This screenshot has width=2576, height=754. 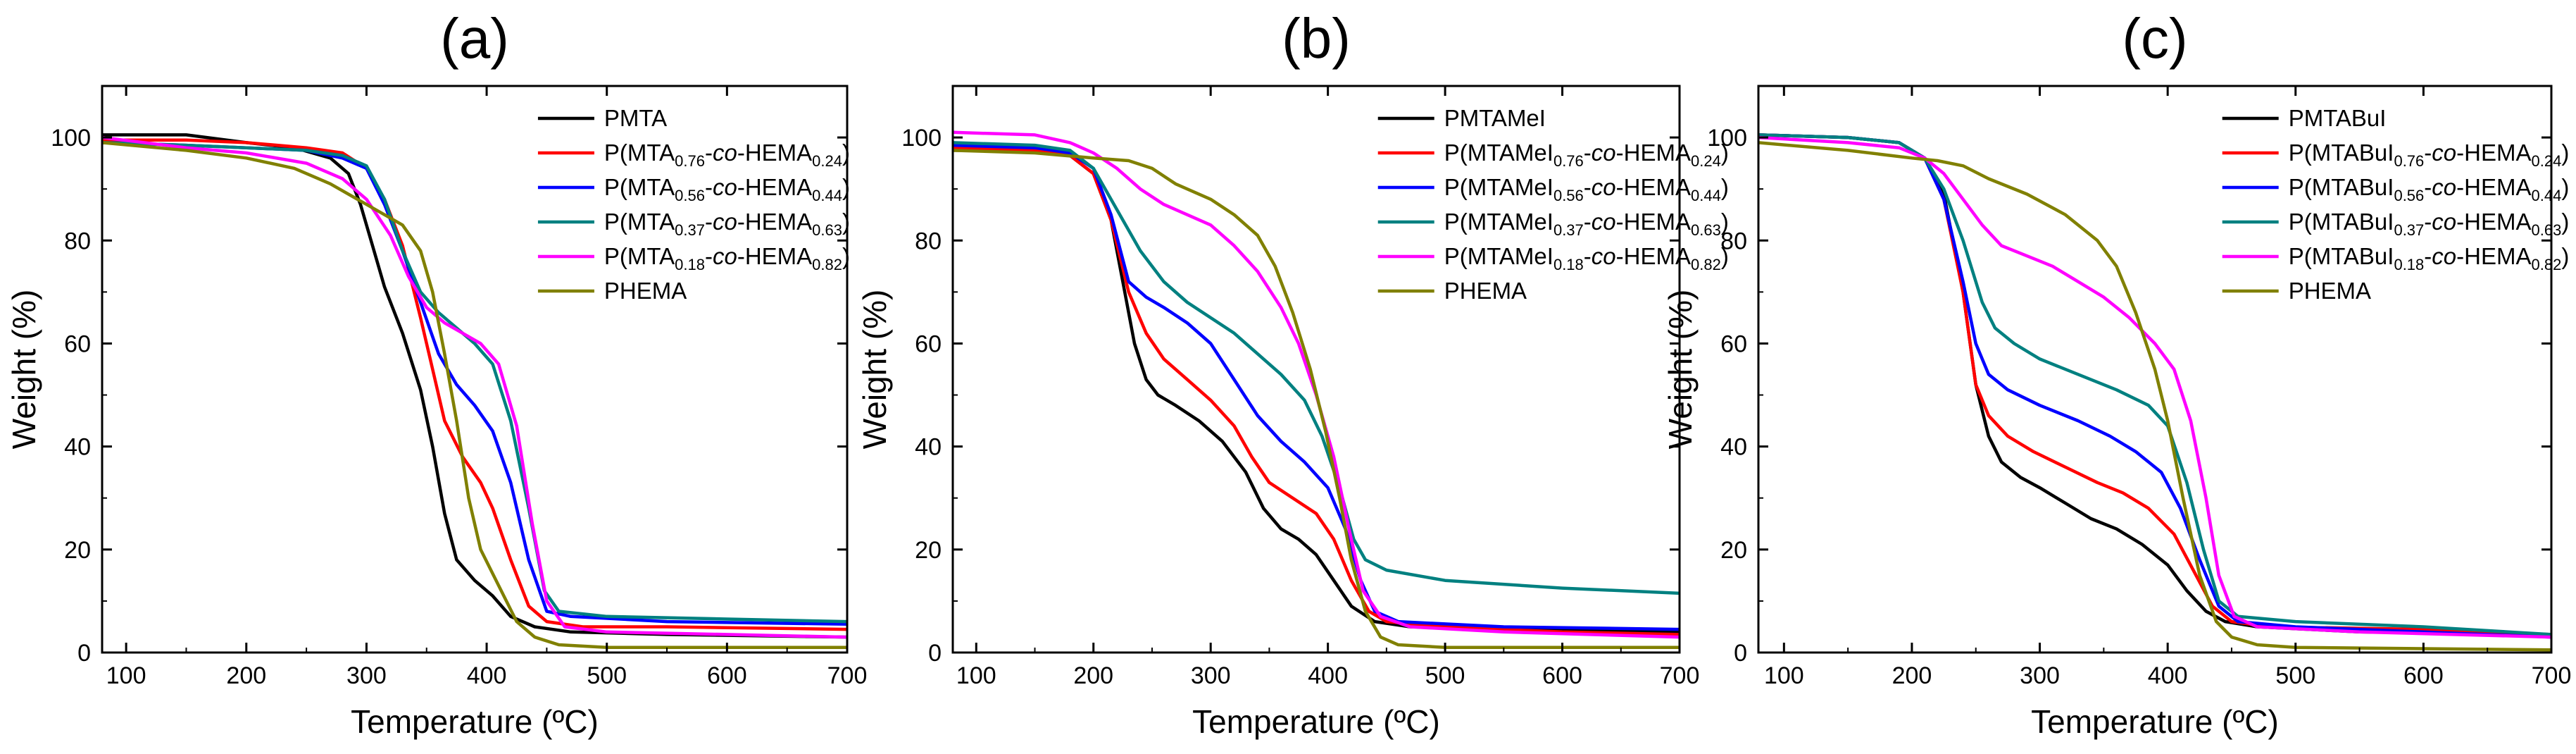 I want to click on x-tick-label: 400, so click(x=2168, y=675).